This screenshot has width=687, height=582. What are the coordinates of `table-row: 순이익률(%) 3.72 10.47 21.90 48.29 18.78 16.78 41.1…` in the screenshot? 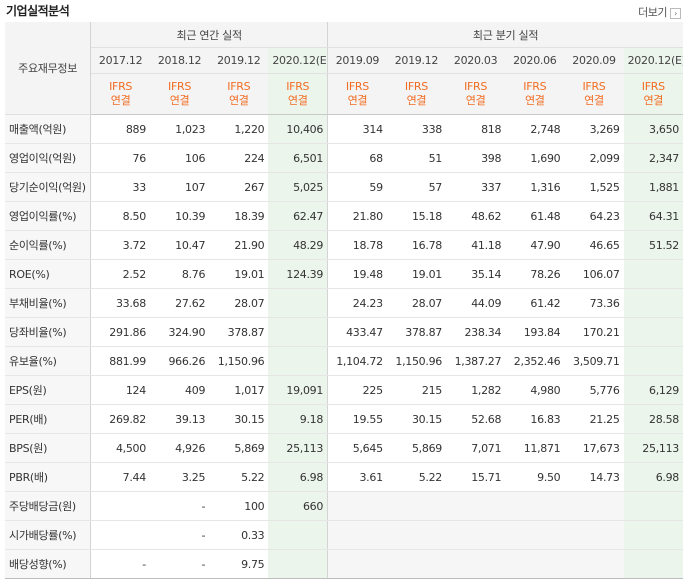 It's located at (344, 245).